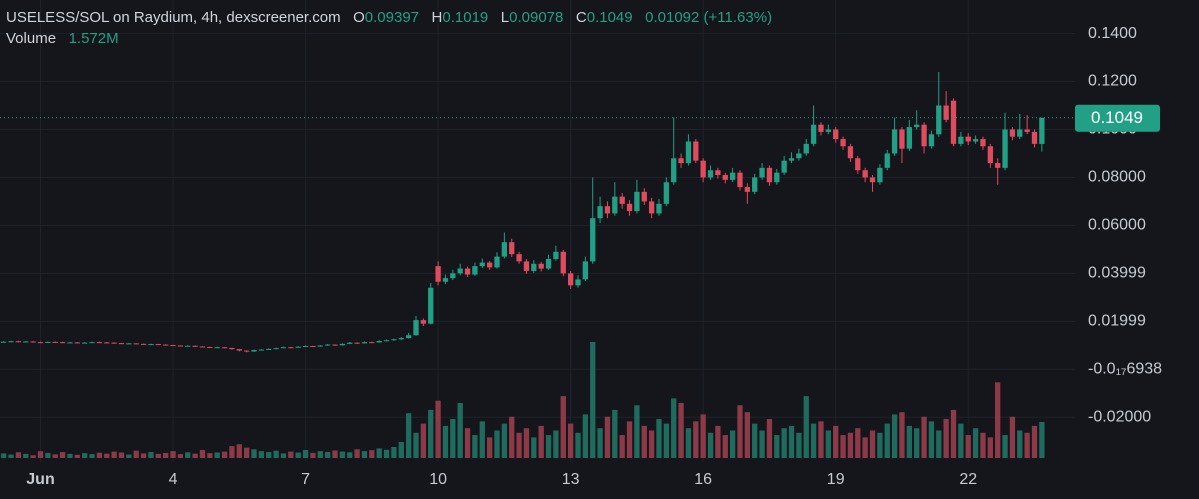 This screenshot has height=499, width=1199. Describe the element at coordinates (505, 17) in the screenshot. I see `low-label: L` at that location.